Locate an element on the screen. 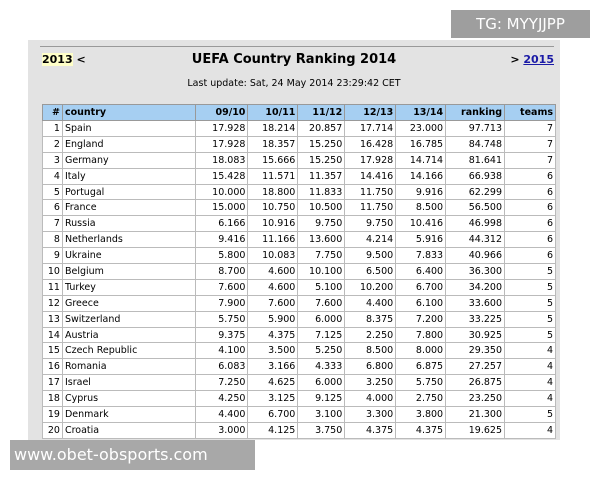  table-cell: 29.350 is located at coordinates (475, 351).